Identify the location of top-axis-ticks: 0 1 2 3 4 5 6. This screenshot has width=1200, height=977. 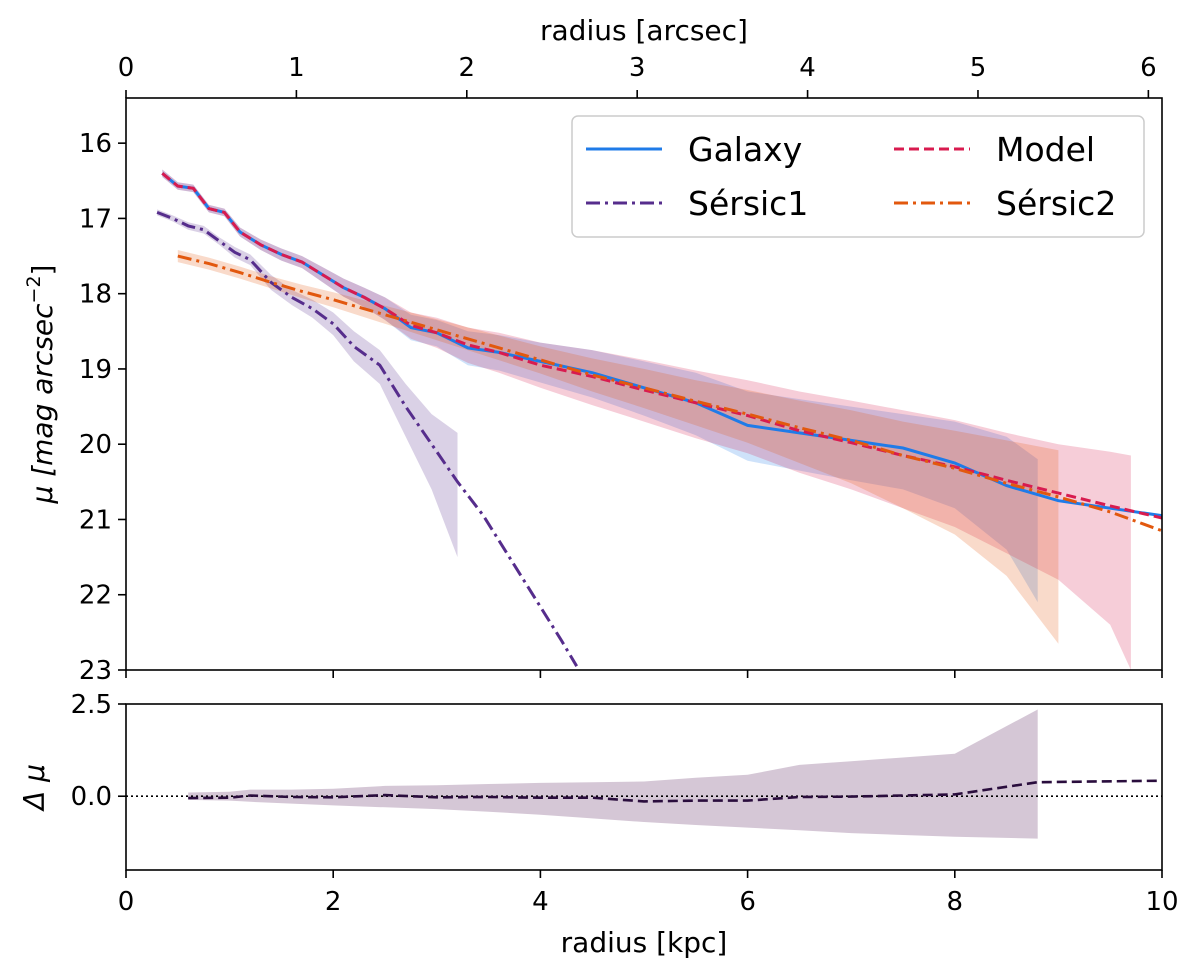
(637, 75).